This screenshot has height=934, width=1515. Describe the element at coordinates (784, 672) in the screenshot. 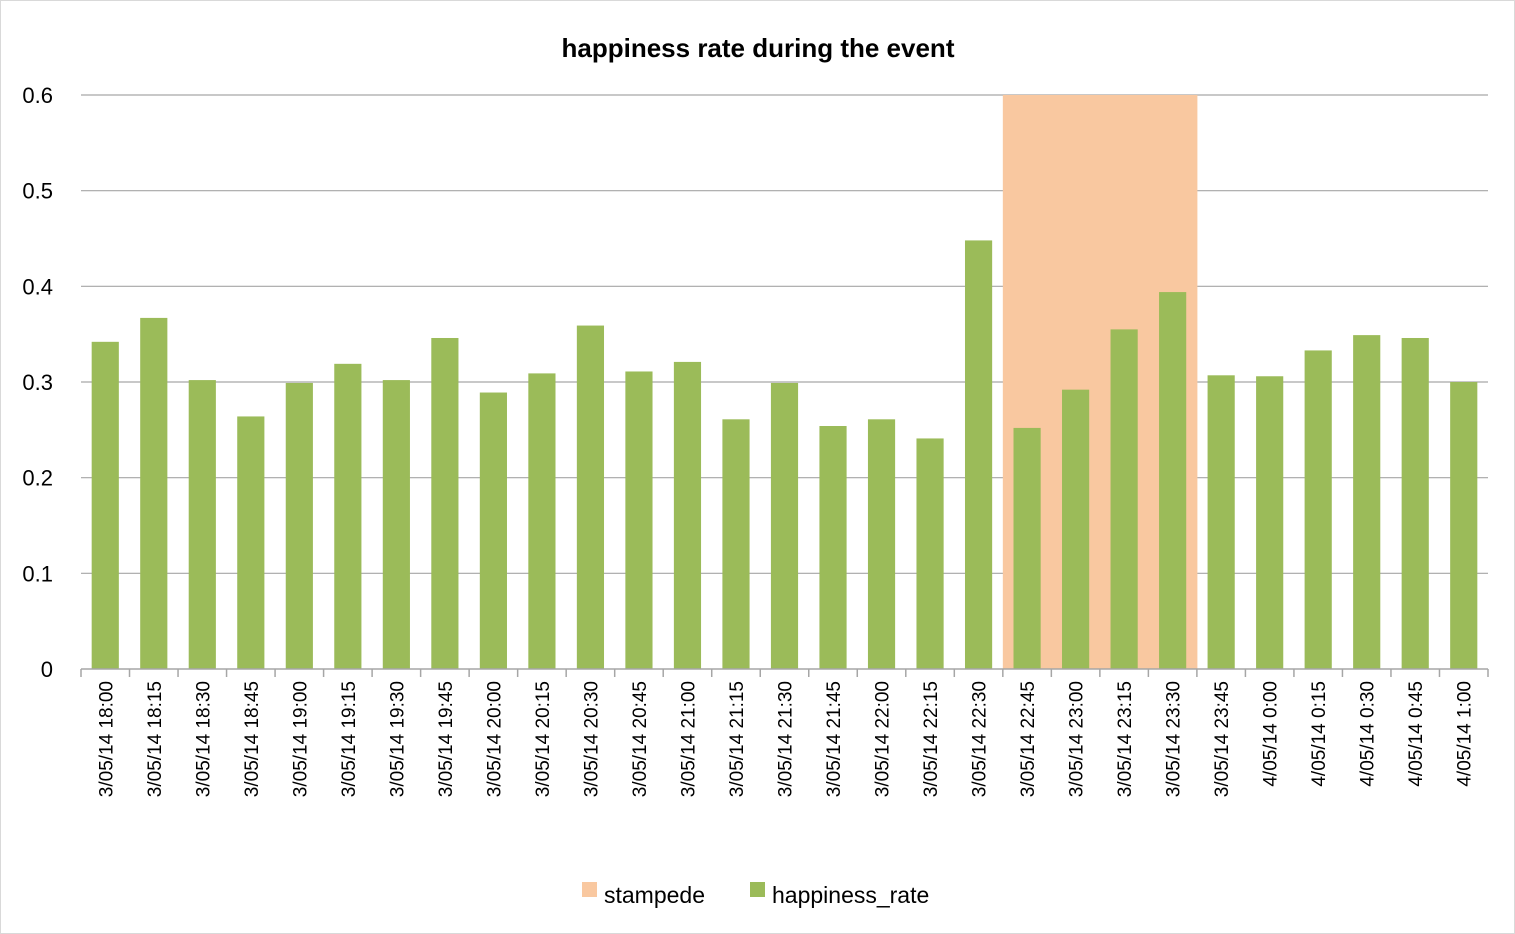

I see `axes` at that location.